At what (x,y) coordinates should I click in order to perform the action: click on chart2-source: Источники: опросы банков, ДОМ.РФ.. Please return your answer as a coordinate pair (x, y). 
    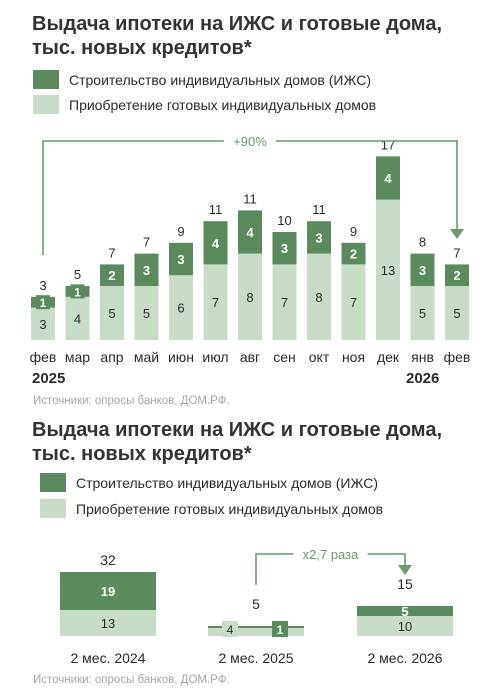
    Looking at the image, I should click on (131, 680).